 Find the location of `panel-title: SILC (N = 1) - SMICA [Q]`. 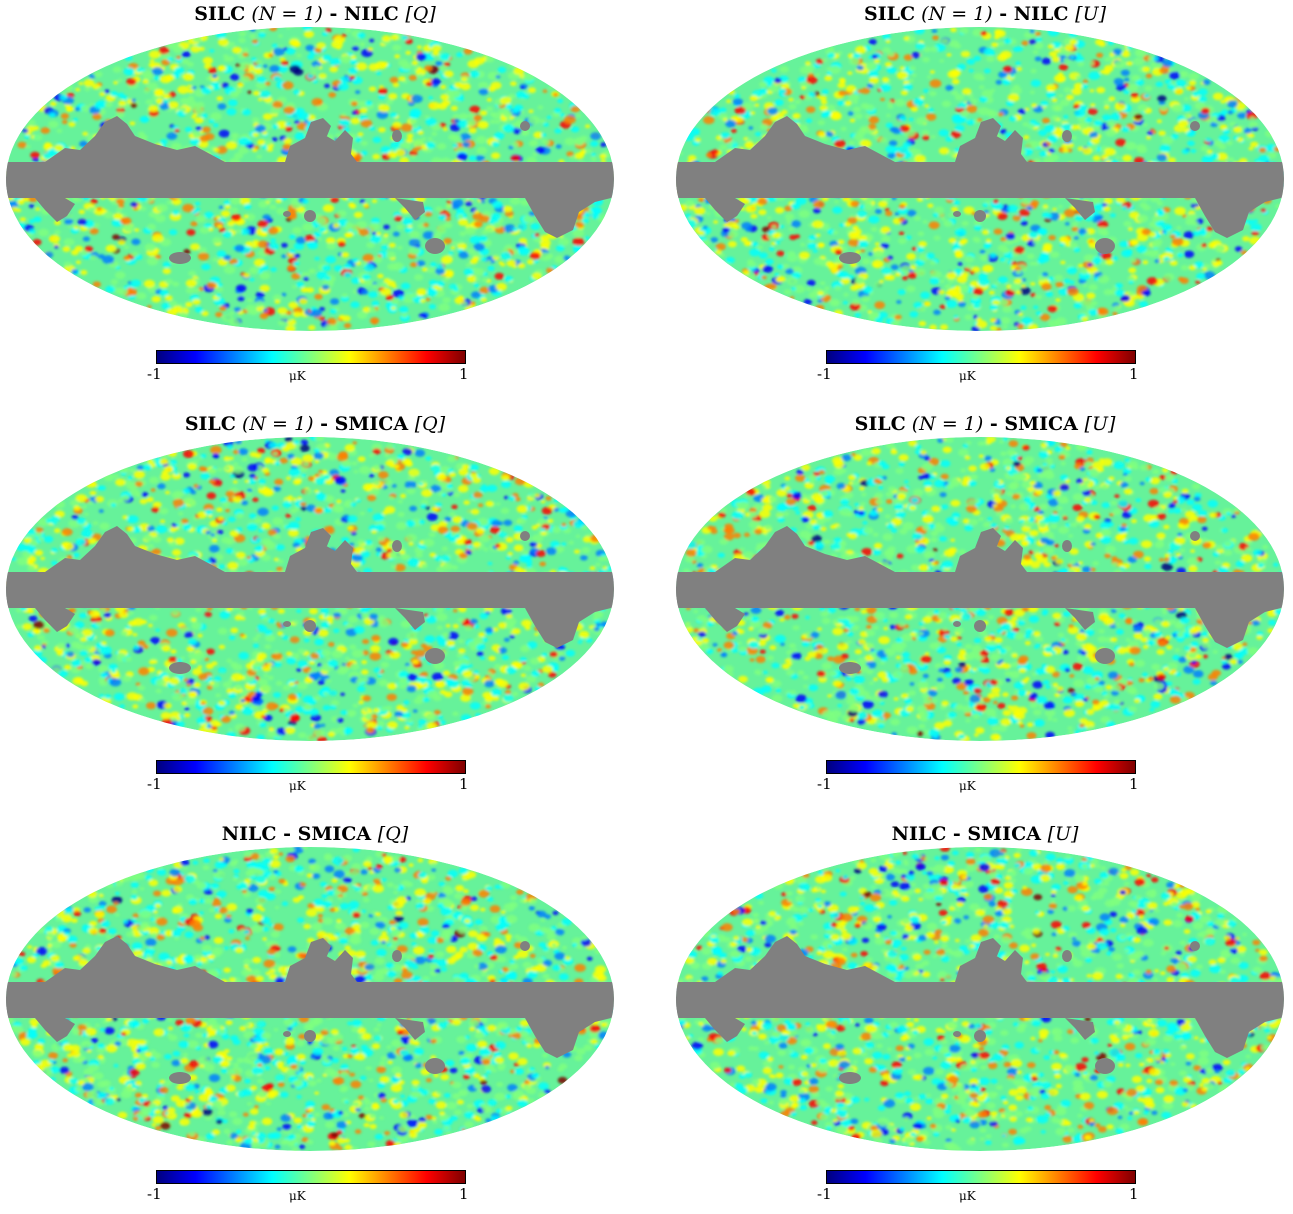

panel-title: SILC (N = 1) - SMICA [Q] is located at coordinates (315, 424).